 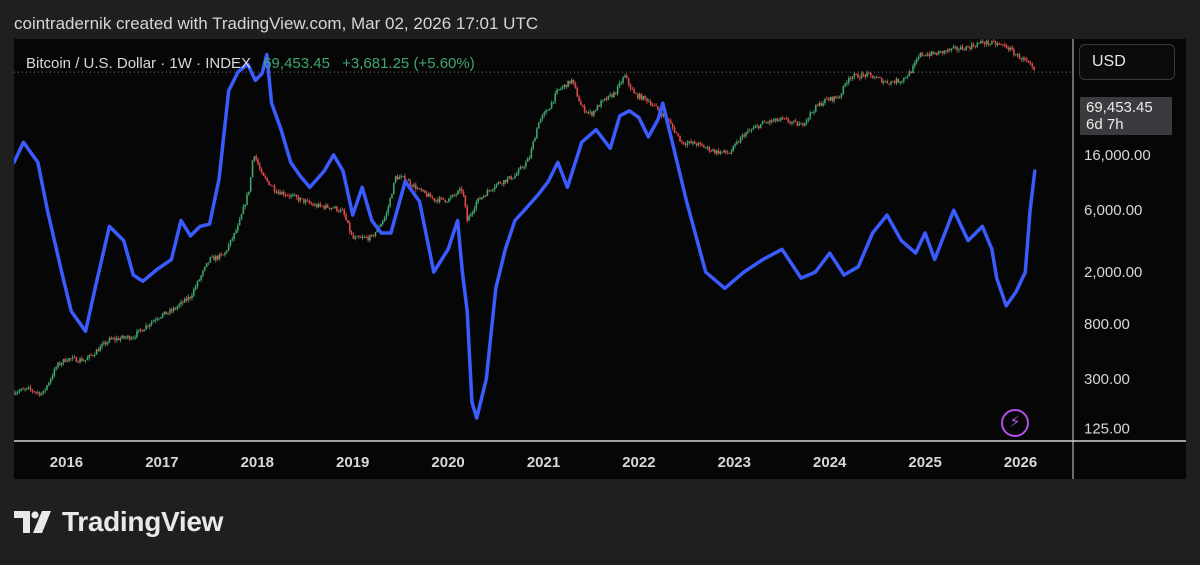 What do you see at coordinates (1015, 423) in the screenshot?
I see `lightning-icon: ⚡` at bounding box center [1015, 423].